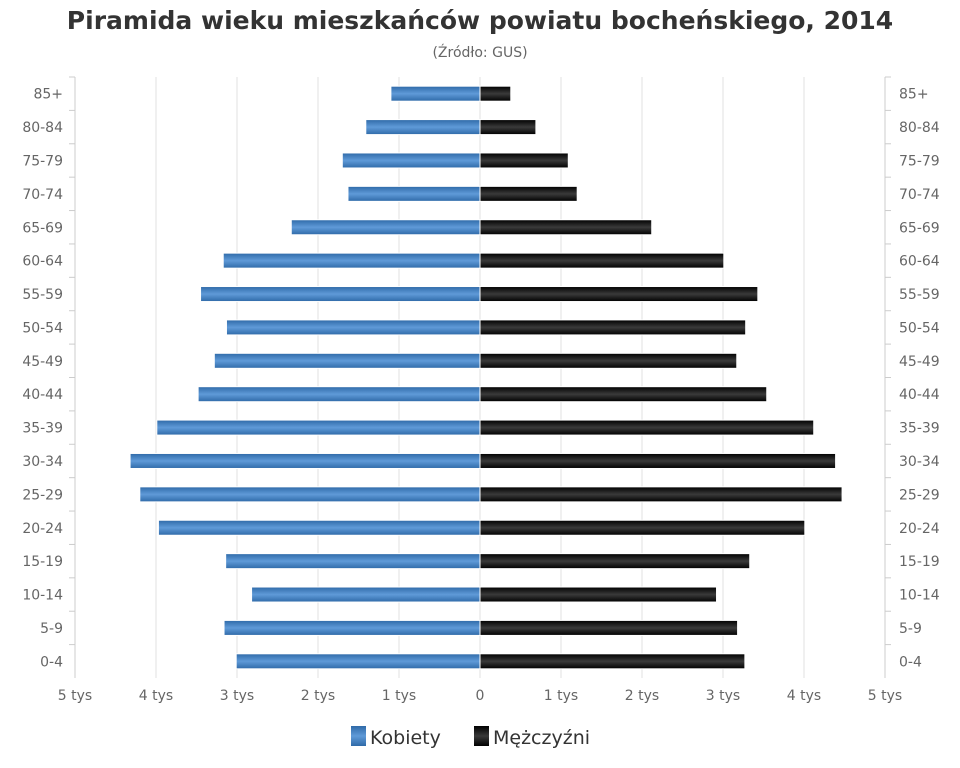  Describe the element at coordinates (42, 295) in the screenshot. I see `y-tick-label-left: 55-59` at that location.